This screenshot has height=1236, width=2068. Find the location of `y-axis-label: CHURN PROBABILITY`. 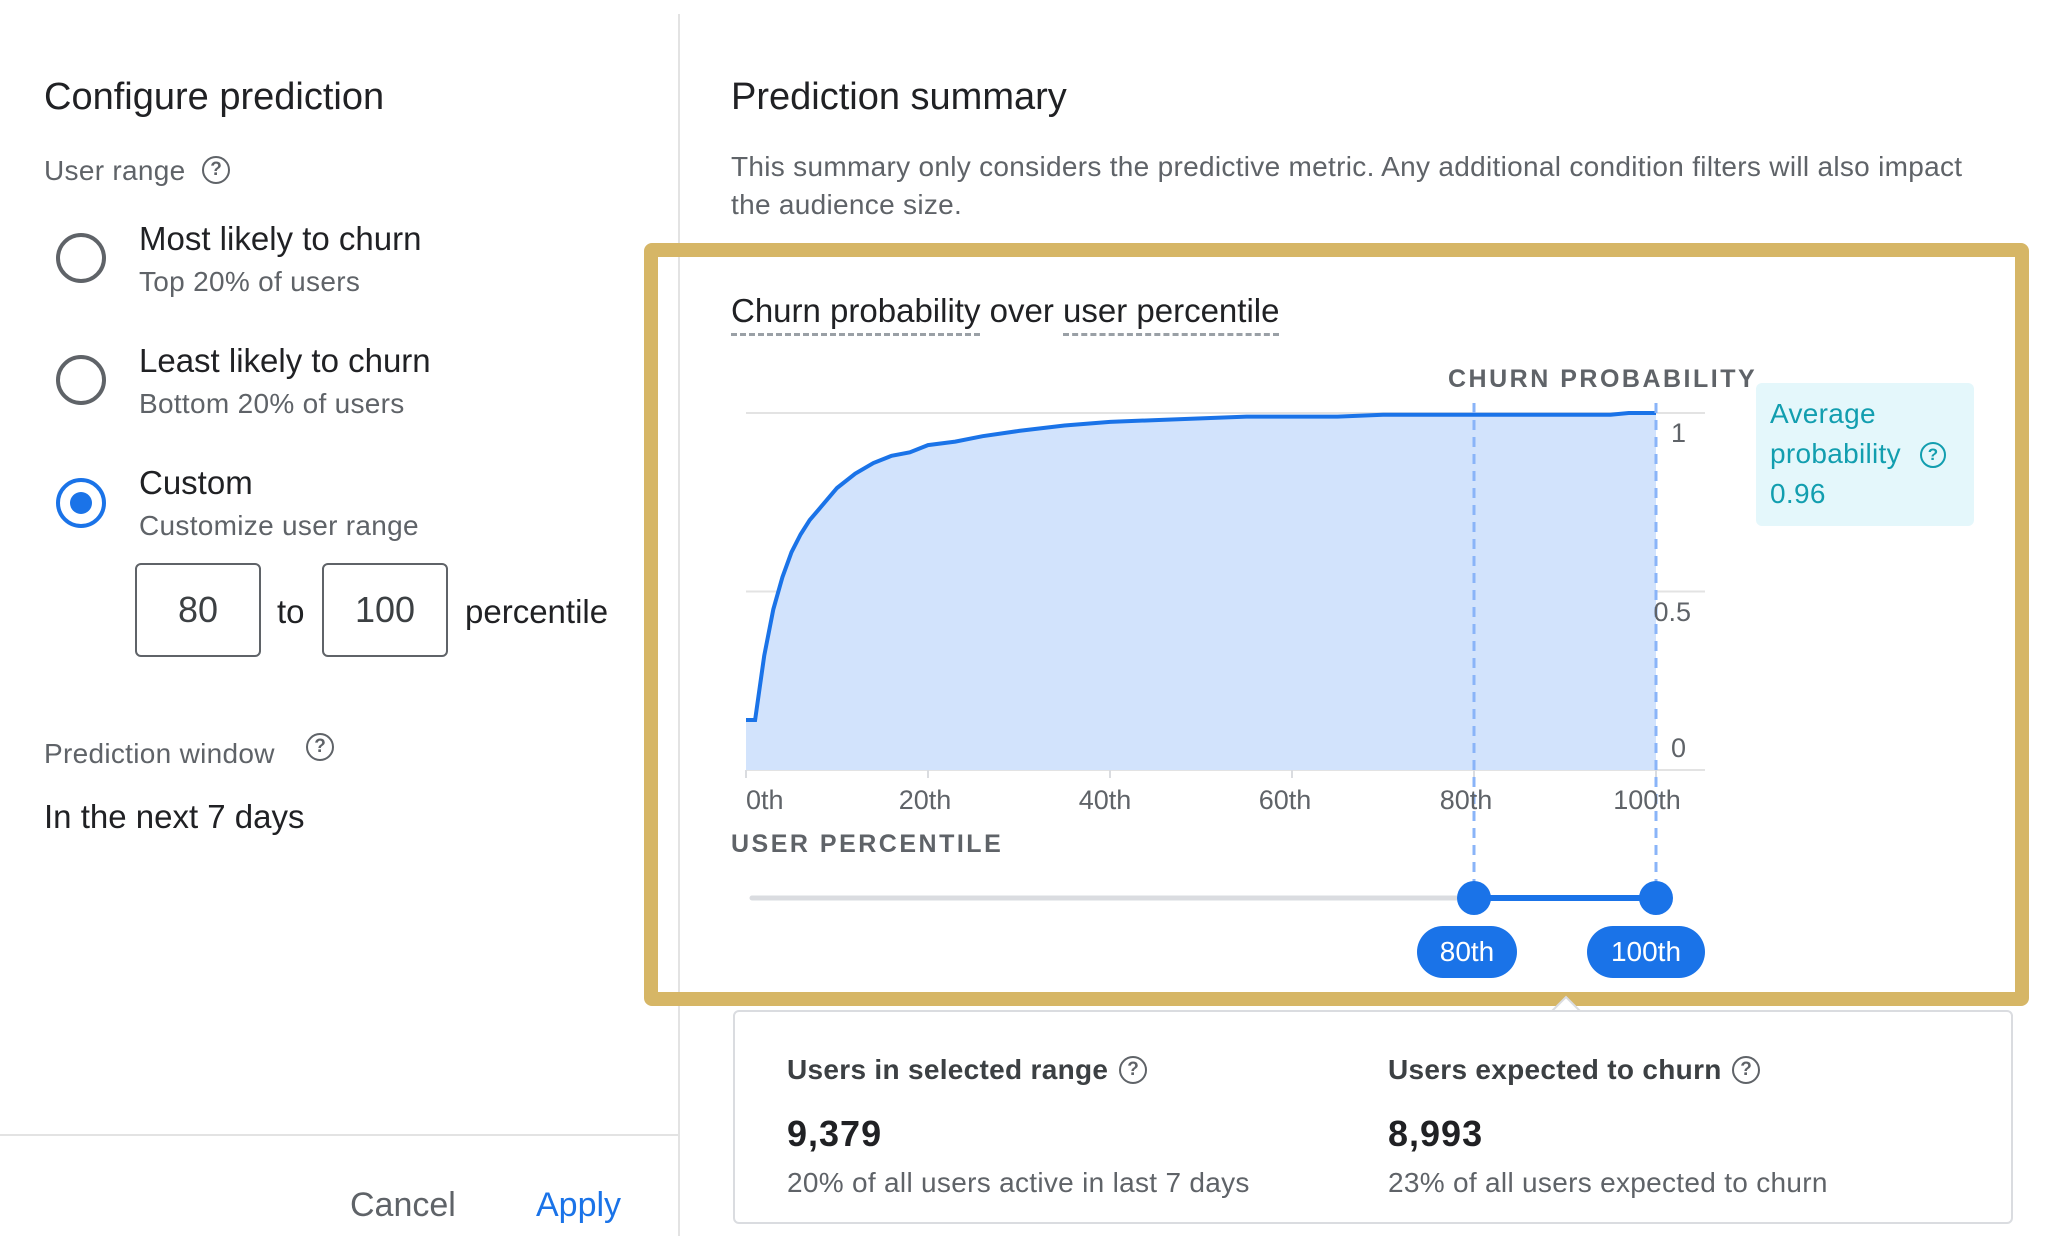

y-axis-label: CHURN PROBABILITY is located at coordinates (1603, 379).